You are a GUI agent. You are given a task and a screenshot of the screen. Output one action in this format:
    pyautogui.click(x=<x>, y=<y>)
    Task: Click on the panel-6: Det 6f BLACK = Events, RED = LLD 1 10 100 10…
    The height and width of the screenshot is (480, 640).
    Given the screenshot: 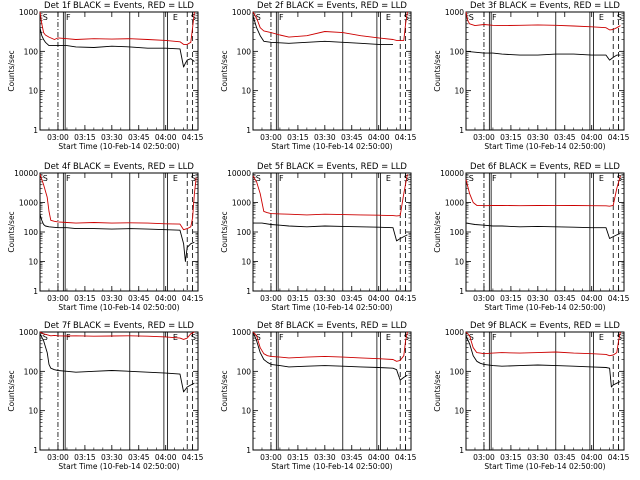 What is the action you would take?
    pyautogui.click(x=531, y=237)
    